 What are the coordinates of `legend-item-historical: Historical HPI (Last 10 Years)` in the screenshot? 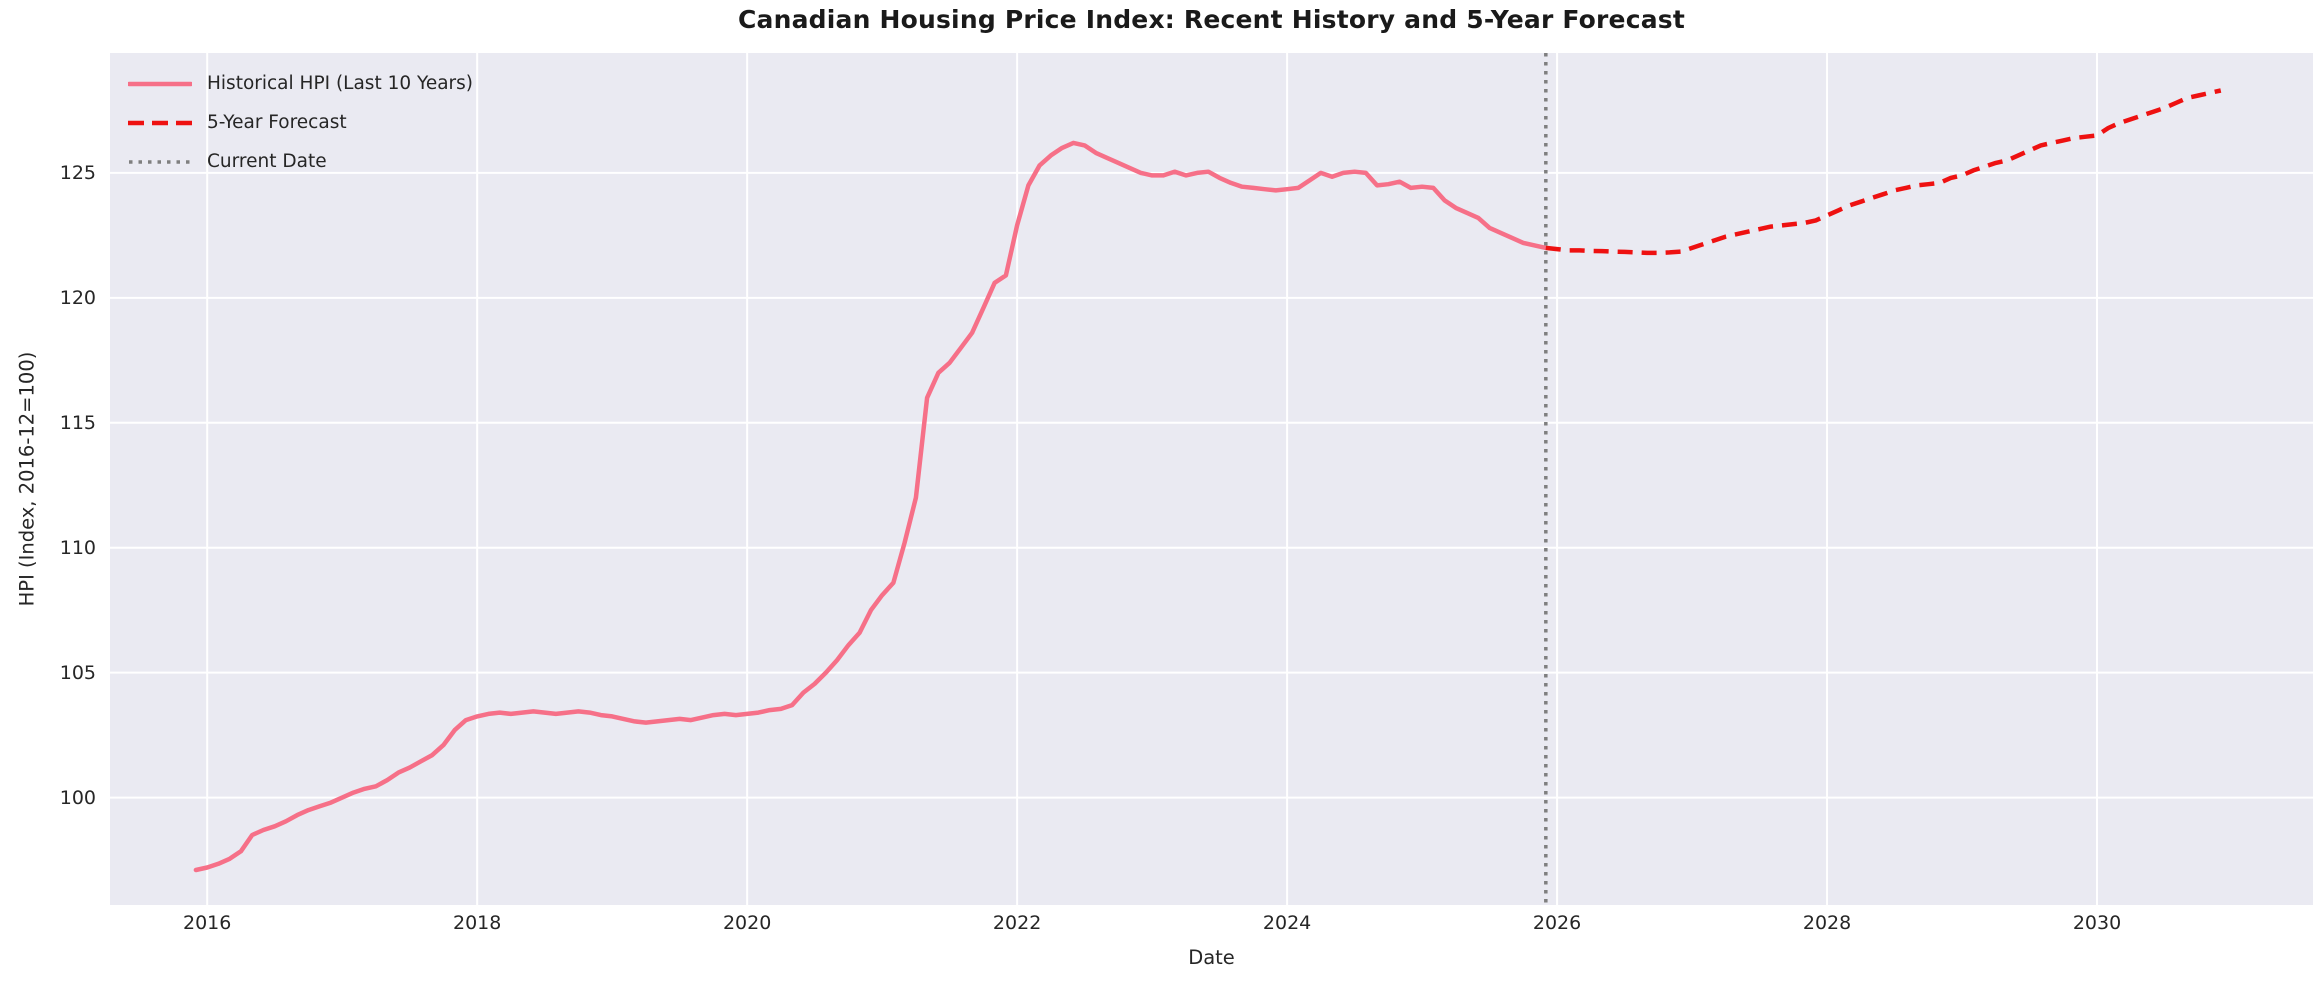 It's located at (300, 83).